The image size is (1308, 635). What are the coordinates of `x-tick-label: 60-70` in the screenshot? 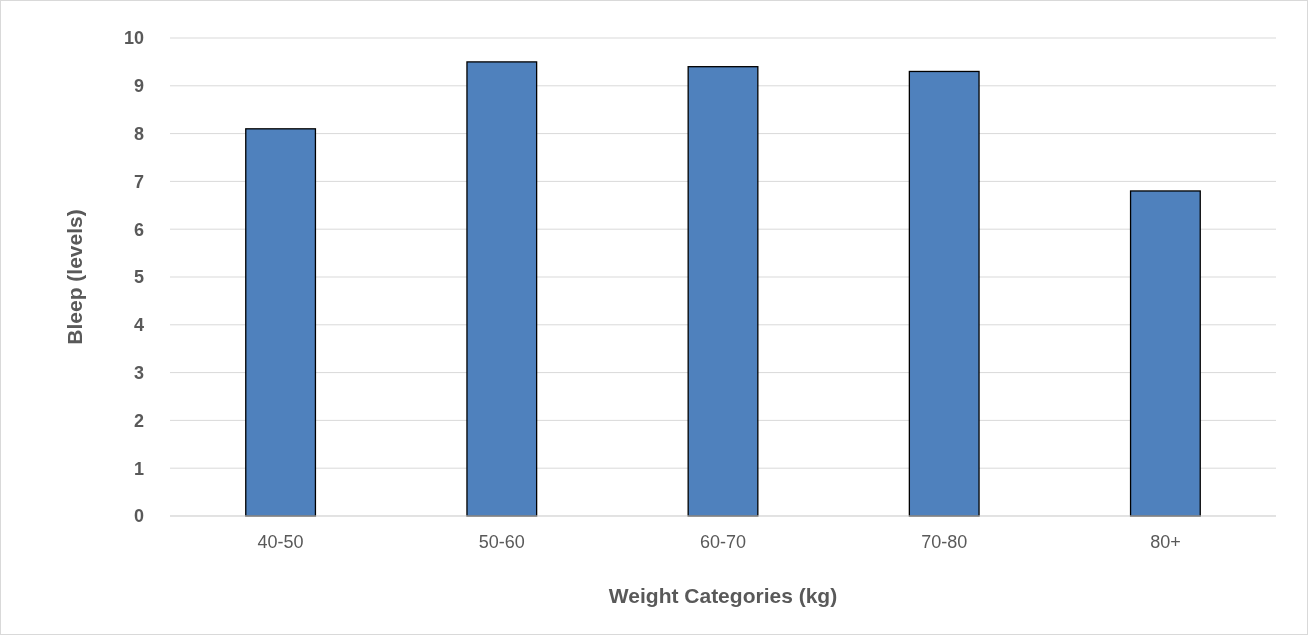 It's located at (723, 542).